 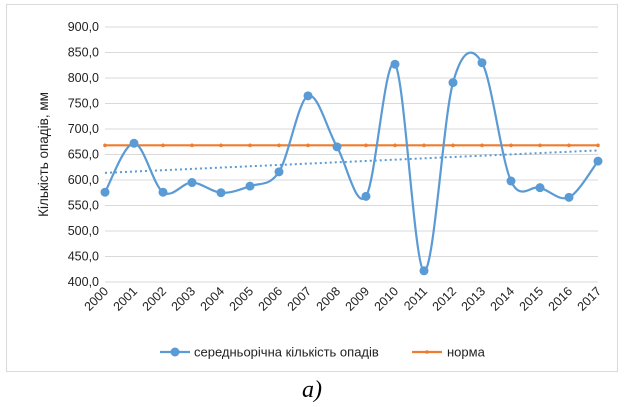 I want to click on y-tick-label: 750,0, so click(x=83, y=104).